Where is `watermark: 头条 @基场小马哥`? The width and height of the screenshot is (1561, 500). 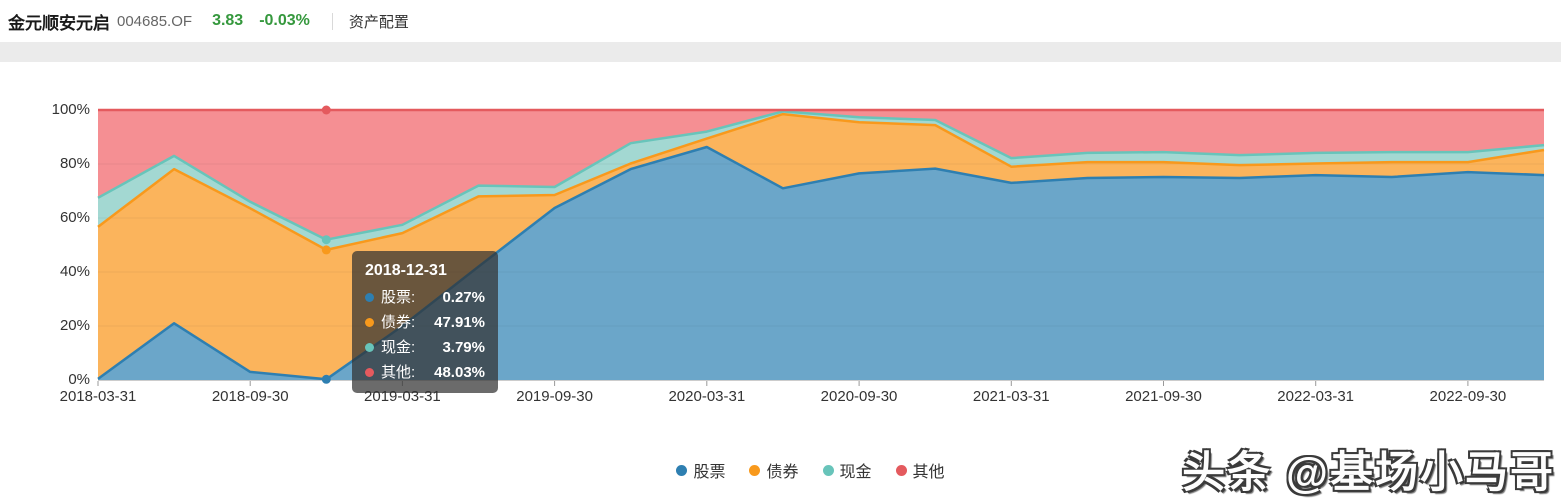
watermark: 头条 @基场小马哥 is located at coordinates (1368, 473).